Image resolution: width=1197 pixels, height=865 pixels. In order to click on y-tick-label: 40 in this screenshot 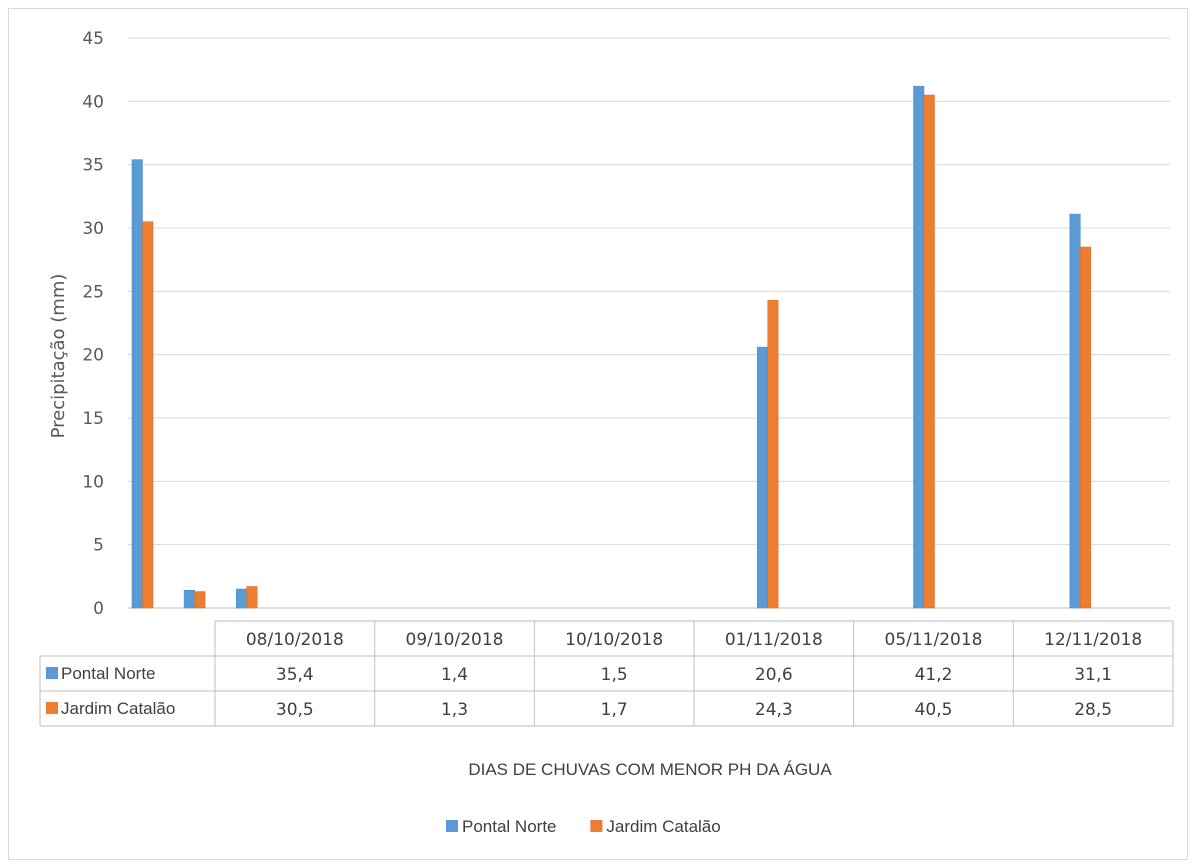, I will do `click(93, 102)`.